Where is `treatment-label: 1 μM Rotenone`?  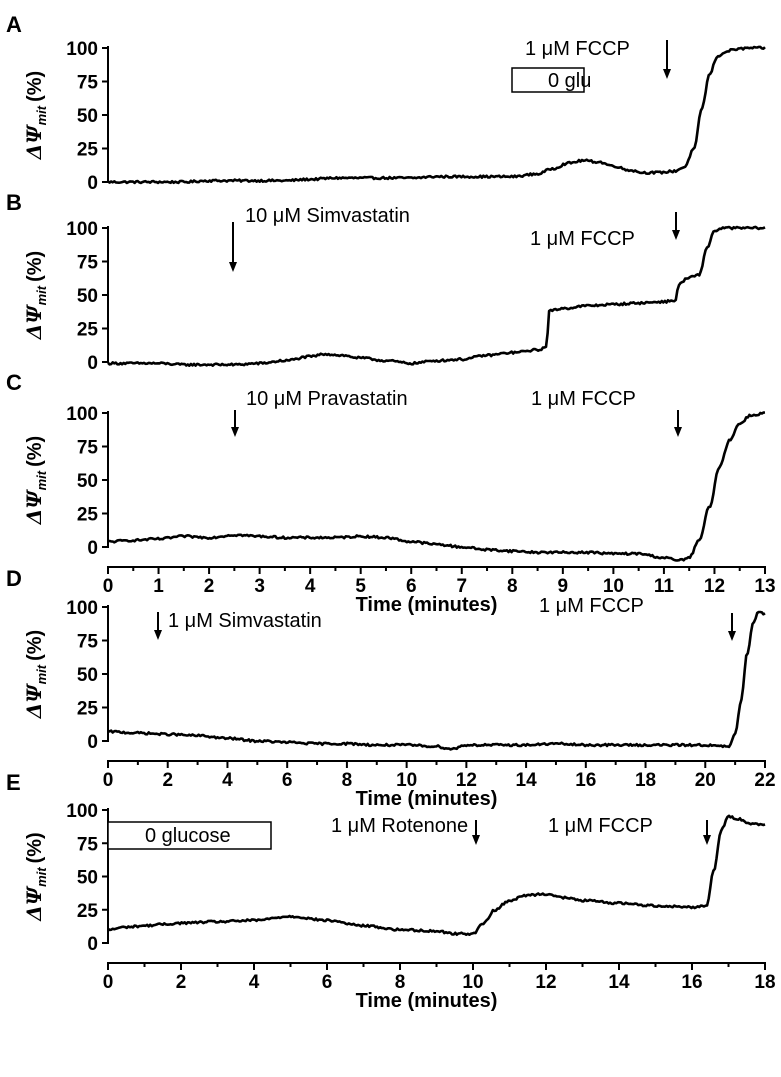 treatment-label: 1 μM Rotenone is located at coordinates (399, 826).